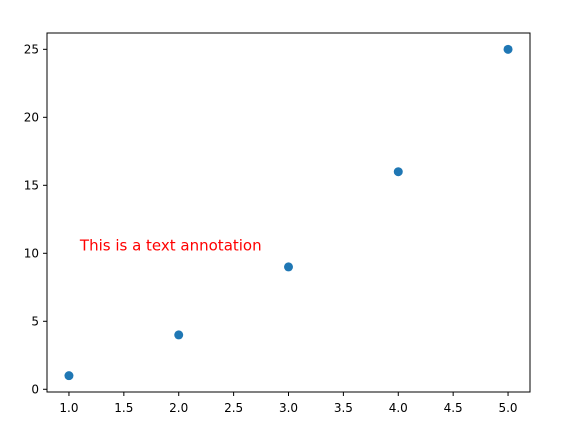  Describe the element at coordinates (398, 408) in the screenshot. I see `x-tick-label: 4.0` at that location.